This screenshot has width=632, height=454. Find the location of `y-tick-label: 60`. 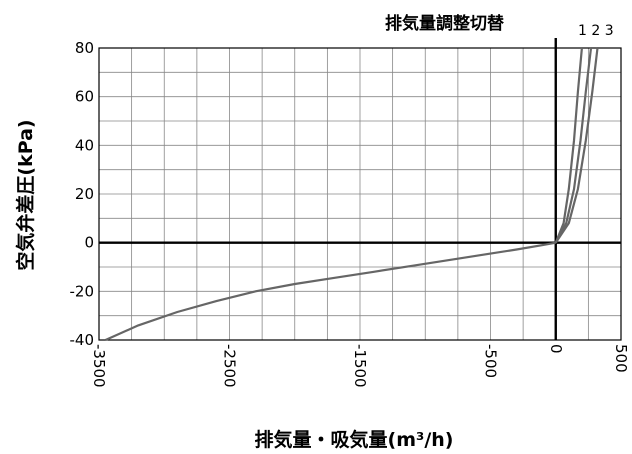

y-tick-label: 60 is located at coordinates (84, 97).